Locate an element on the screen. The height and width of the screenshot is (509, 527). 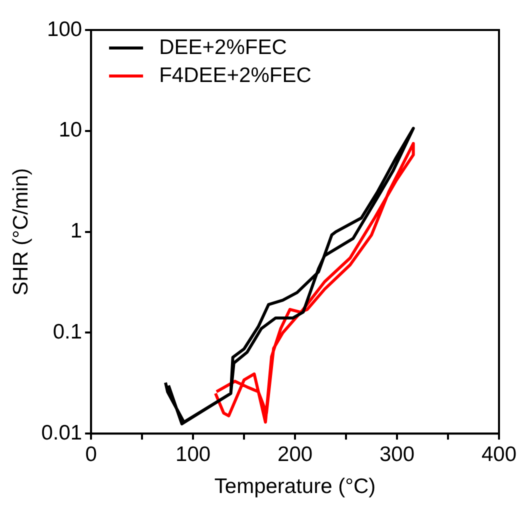
y-tick-label: 10 is located at coordinates (70, 130).